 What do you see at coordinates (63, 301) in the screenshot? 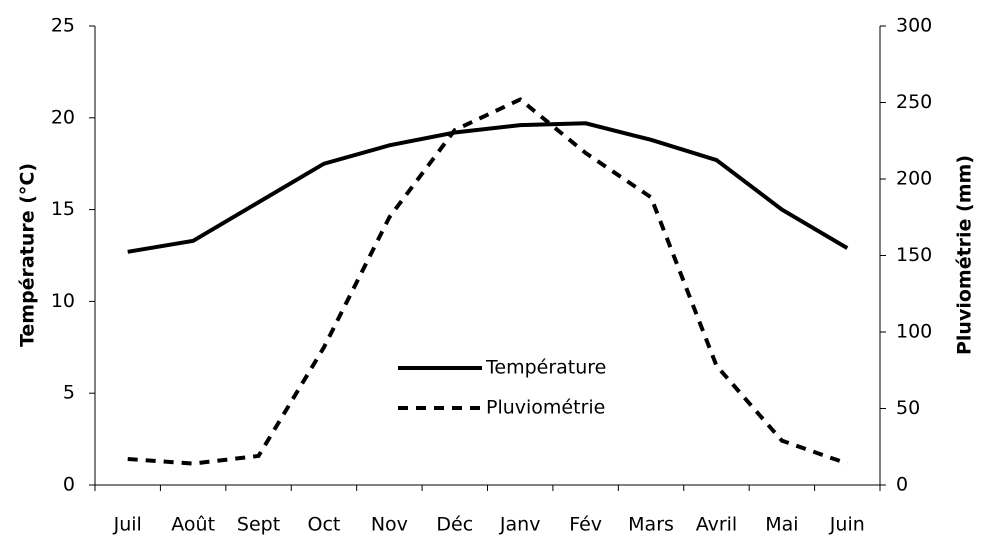
I see `y-tick-label: 10` at bounding box center [63, 301].